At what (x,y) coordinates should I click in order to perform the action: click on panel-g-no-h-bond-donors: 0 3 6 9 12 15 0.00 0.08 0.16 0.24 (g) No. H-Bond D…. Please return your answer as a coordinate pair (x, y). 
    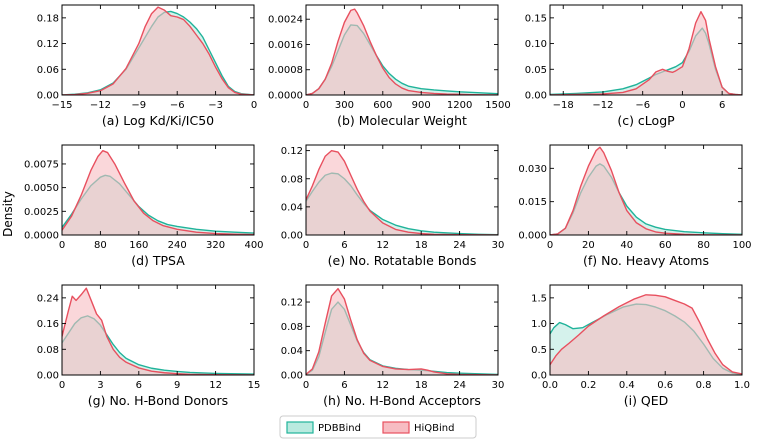
    Looking at the image, I should click on (149, 346).